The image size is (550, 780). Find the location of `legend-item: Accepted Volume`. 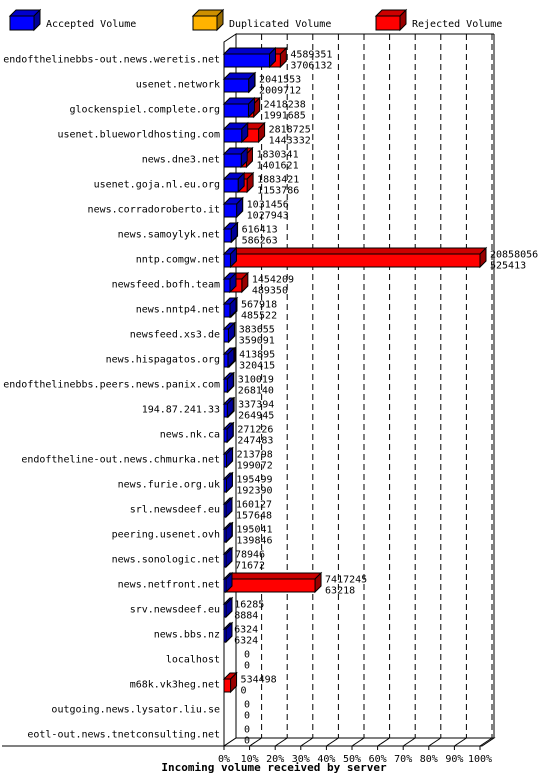

legend-item: Accepted Volume is located at coordinates (72, 20).